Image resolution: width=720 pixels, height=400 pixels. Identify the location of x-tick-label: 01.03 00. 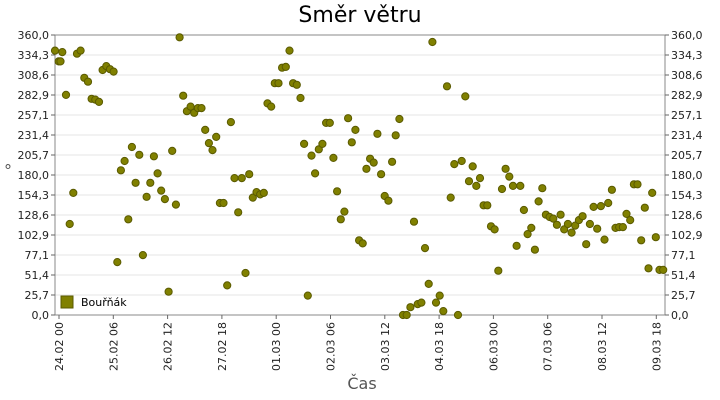
(276, 346).